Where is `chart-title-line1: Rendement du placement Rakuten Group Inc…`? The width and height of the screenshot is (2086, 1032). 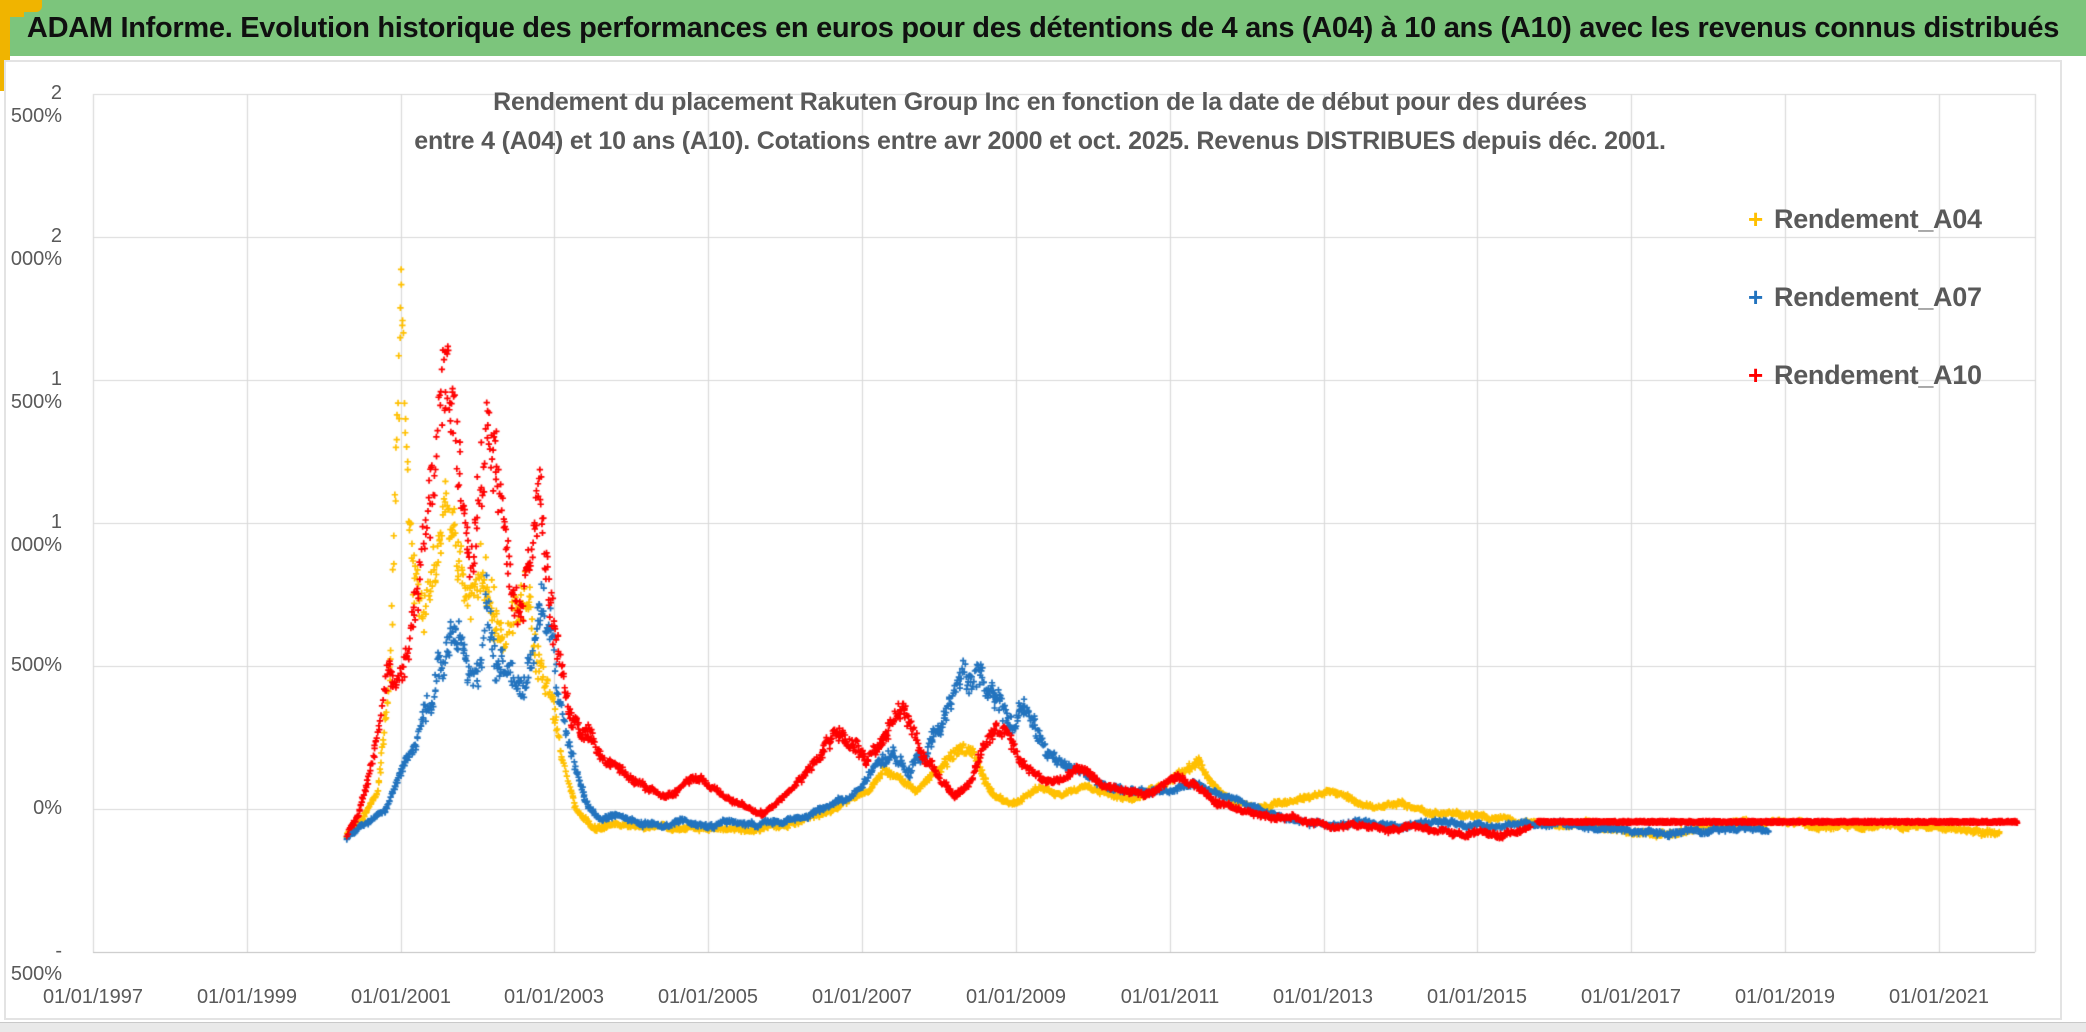
chart-title-line1: Rendement du placement Rakuten Group Inc… is located at coordinates (1040, 102).